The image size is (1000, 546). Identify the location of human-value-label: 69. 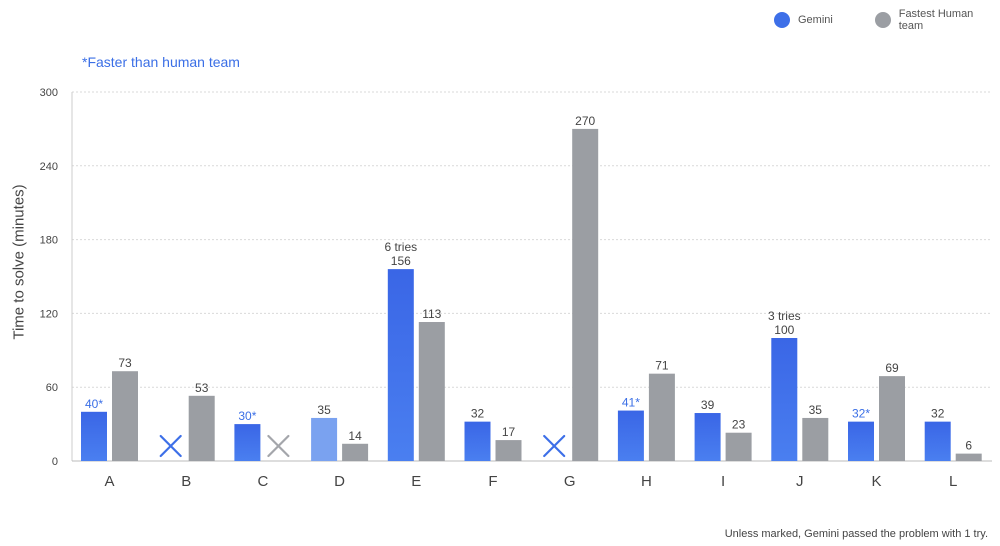
(892, 368).